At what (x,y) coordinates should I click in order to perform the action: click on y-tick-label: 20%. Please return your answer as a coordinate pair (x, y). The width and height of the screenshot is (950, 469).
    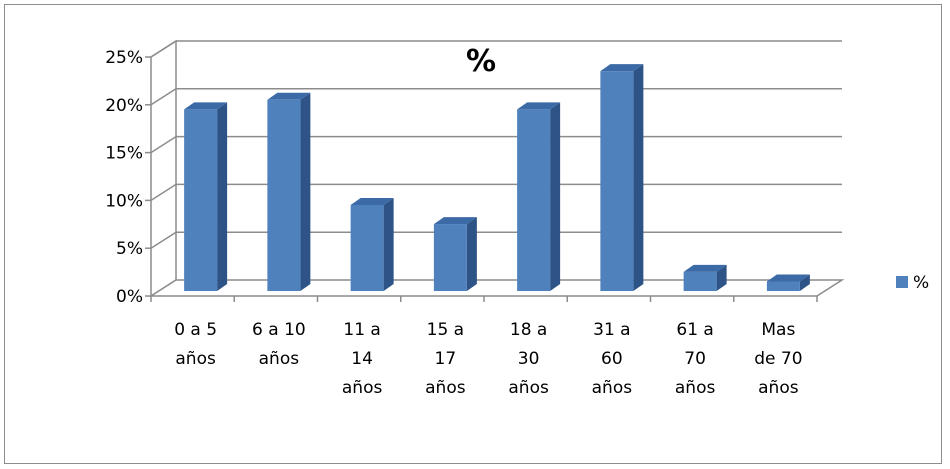
    Looking at the image, I should click on (124, 106).